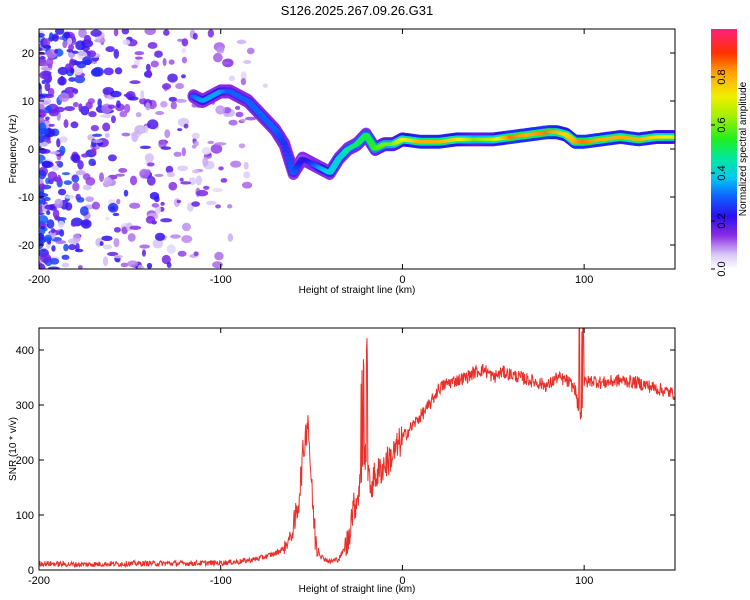 This screenshot has width=750, height=600. I want to click on spectrogram-xlabel: Height of straight line (km), so click(357, 290).